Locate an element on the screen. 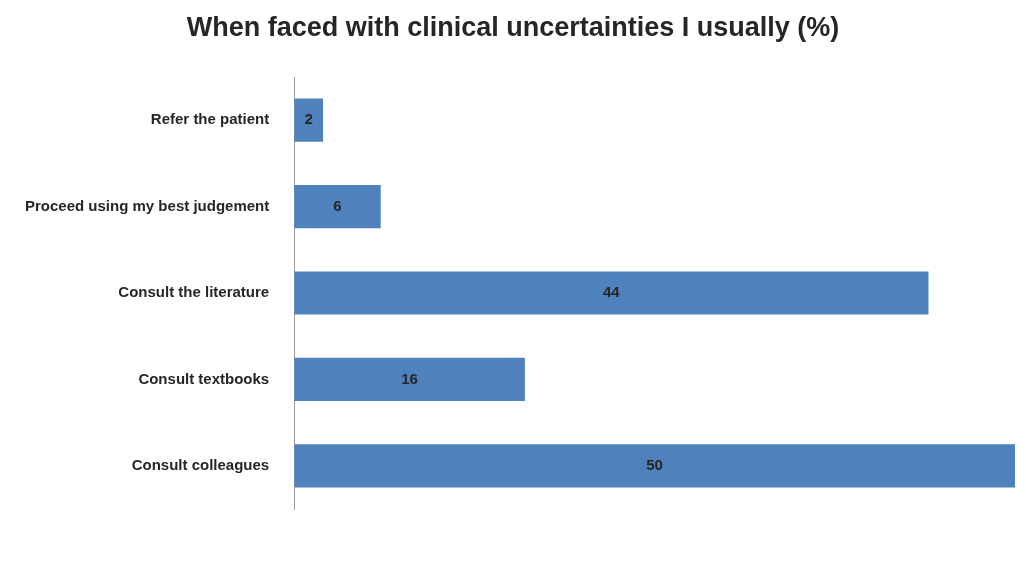 The width and height of the screenshot is (1026, 562). data-label: 2 is located at coordinates (308, 119).